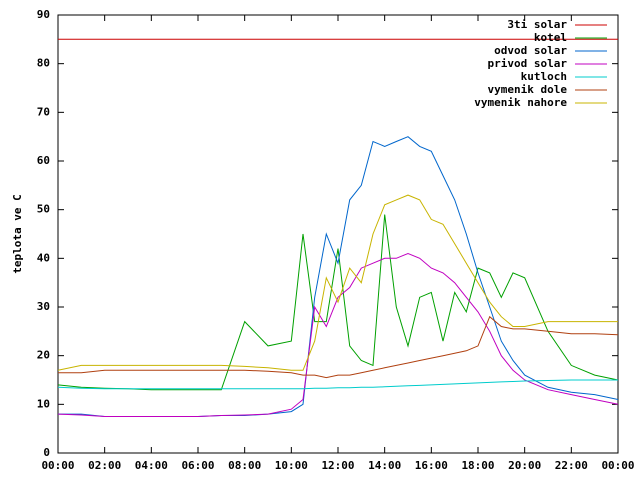 The width and height of the screenshot is (640, 480). What do you see at coordinates (537, 24) in the screenshot?
I see `legend-label: 3ti solar` at bounding box center [537, 24].